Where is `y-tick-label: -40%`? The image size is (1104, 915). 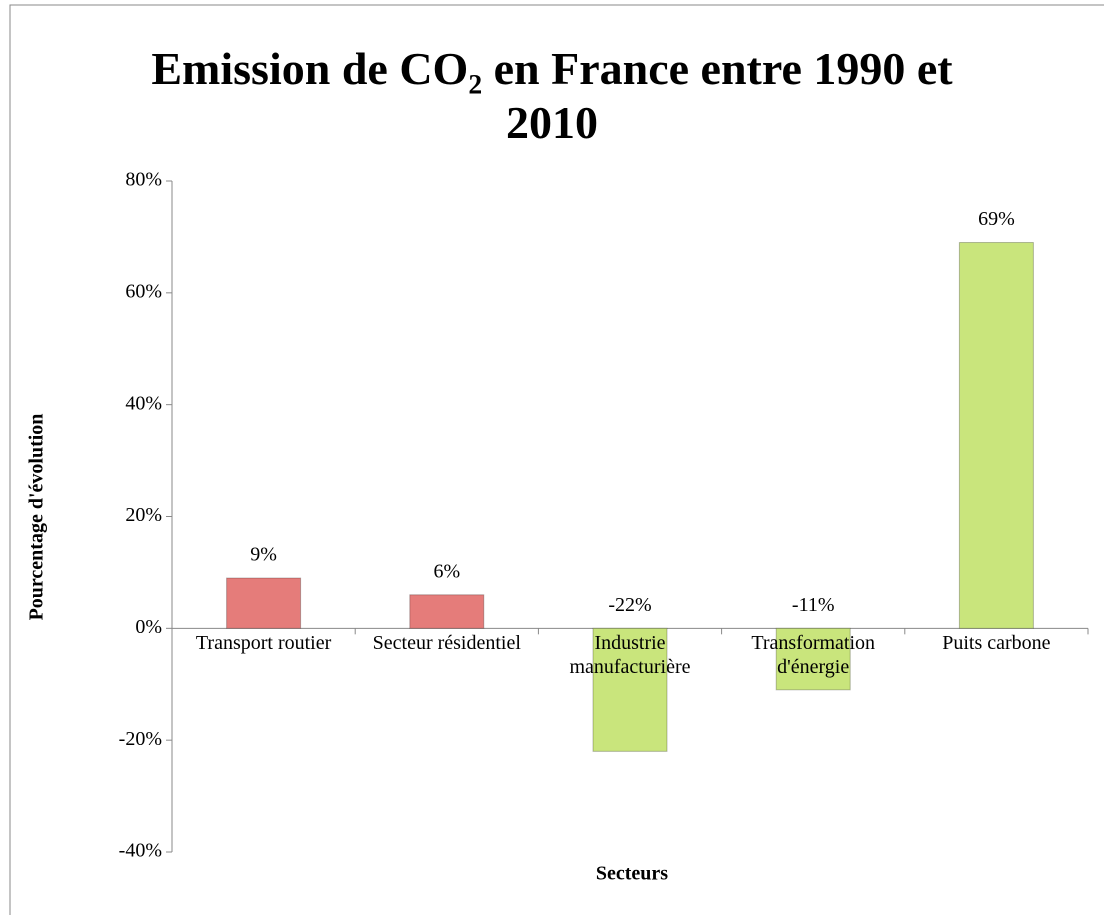
y-tick-label: -40% is located at coordinates (140, 851).